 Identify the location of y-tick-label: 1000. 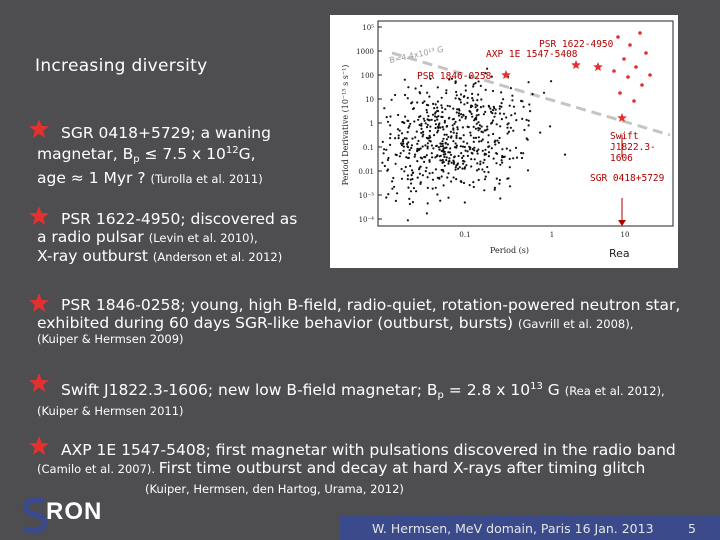
(365, 52).